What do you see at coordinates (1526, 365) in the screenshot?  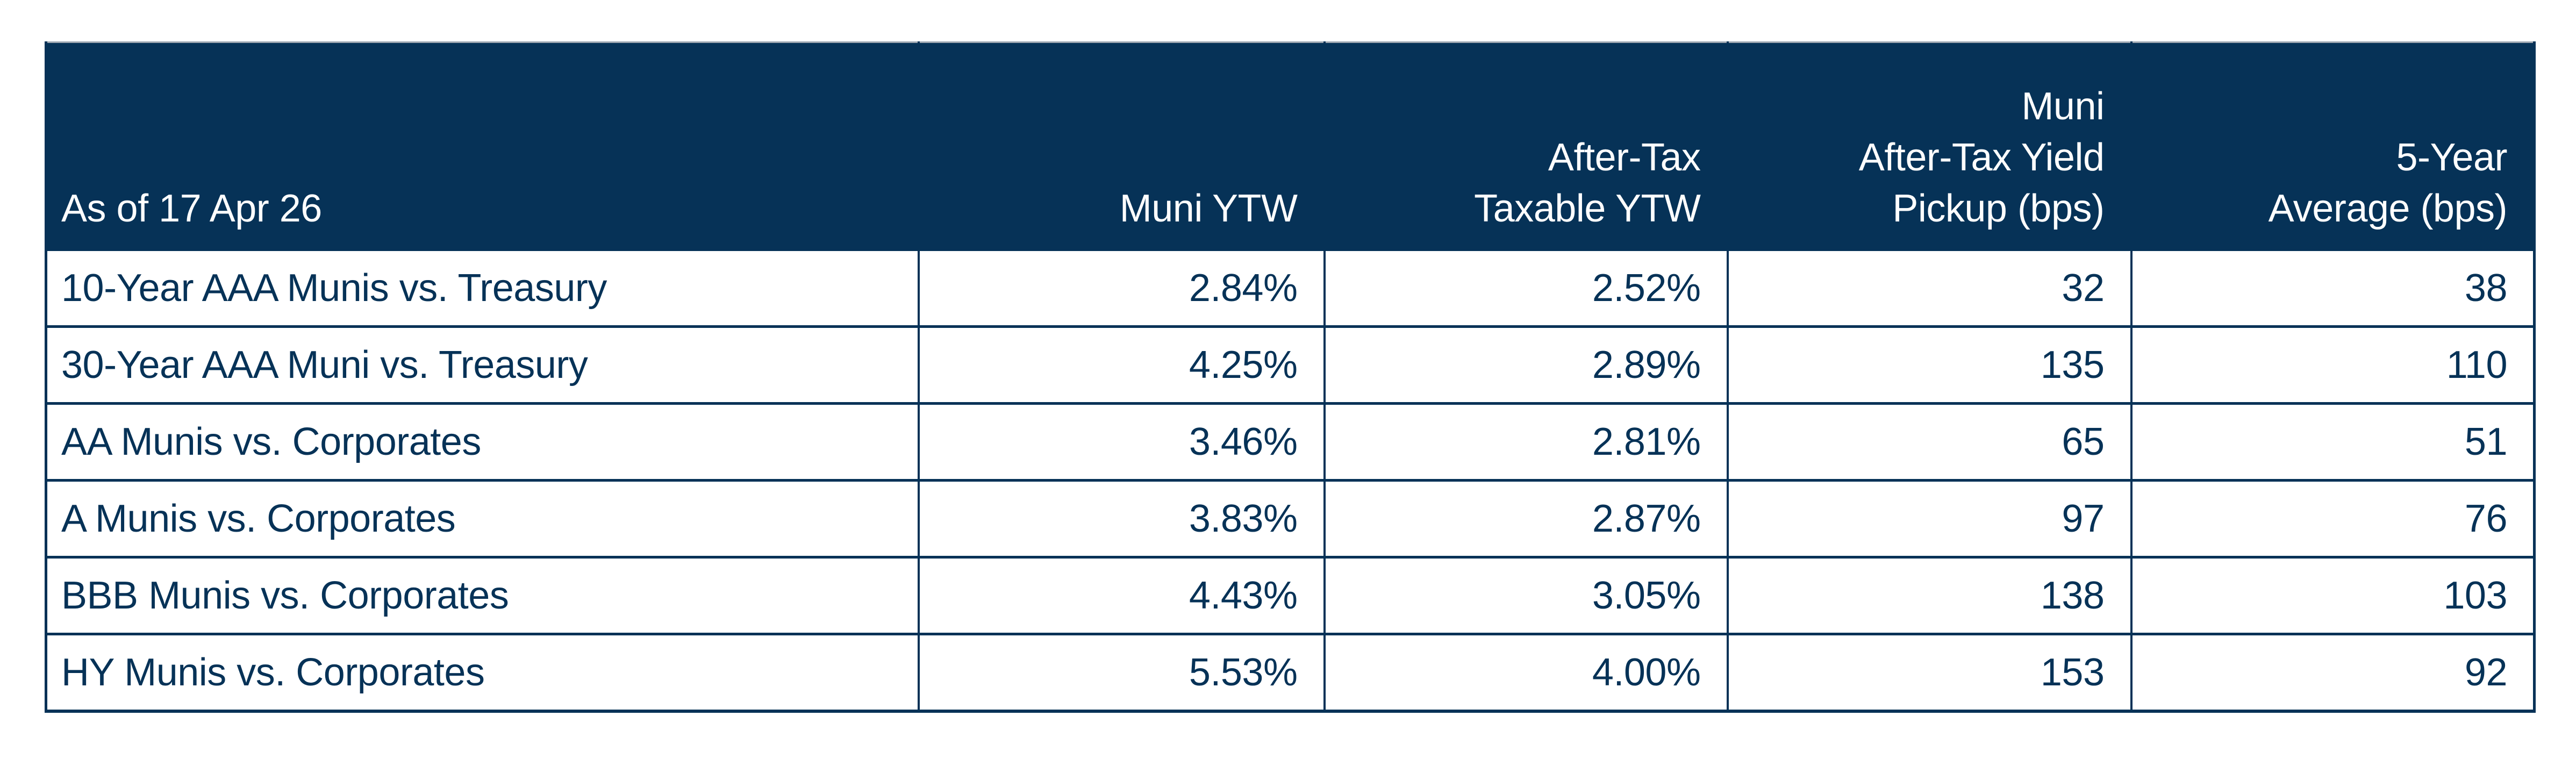 I see `after-tax-taxable-ytw-value: 2.89%` at bounding box center [1526, 365].